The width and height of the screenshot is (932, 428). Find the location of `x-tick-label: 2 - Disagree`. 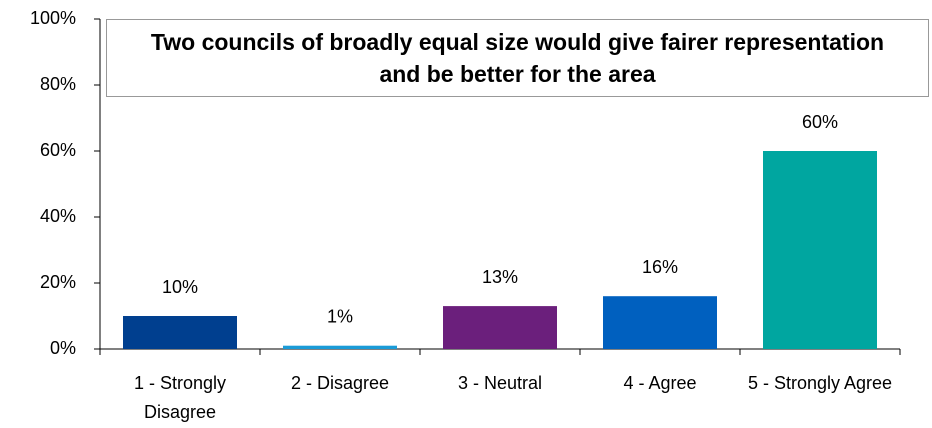

x-tick-label: 2 - Disagree is located at coordinates (340, 383).